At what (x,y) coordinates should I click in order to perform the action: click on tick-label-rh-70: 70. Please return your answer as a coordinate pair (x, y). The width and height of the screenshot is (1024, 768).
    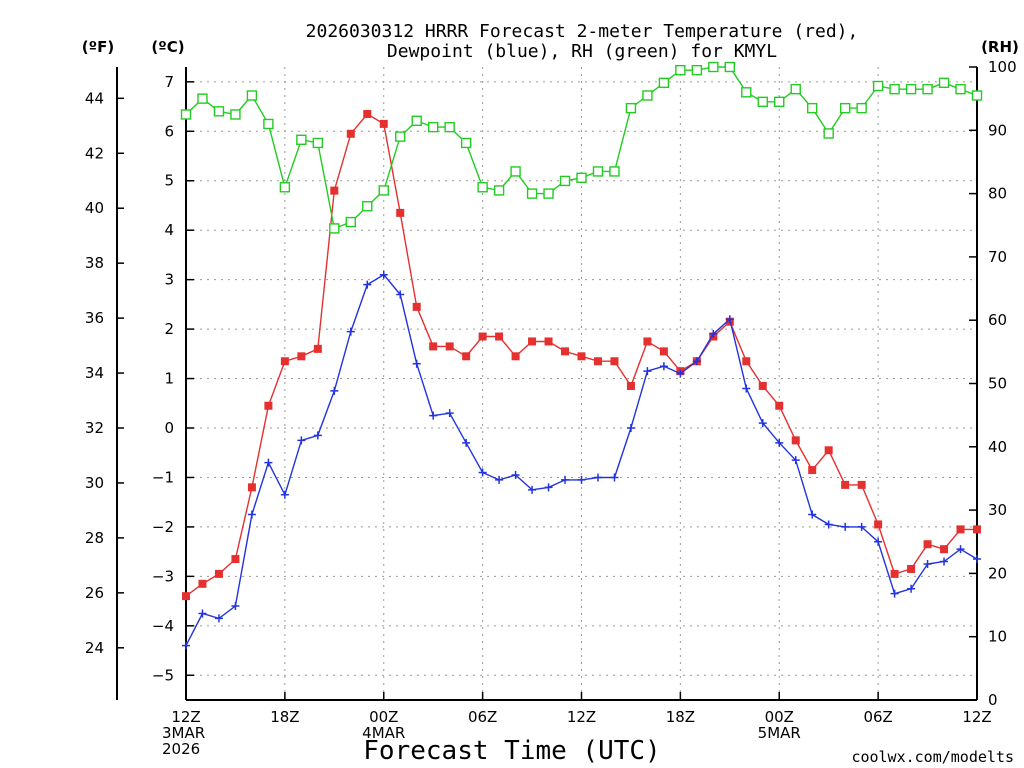
    Looking at the image, I should click on (997, 257).